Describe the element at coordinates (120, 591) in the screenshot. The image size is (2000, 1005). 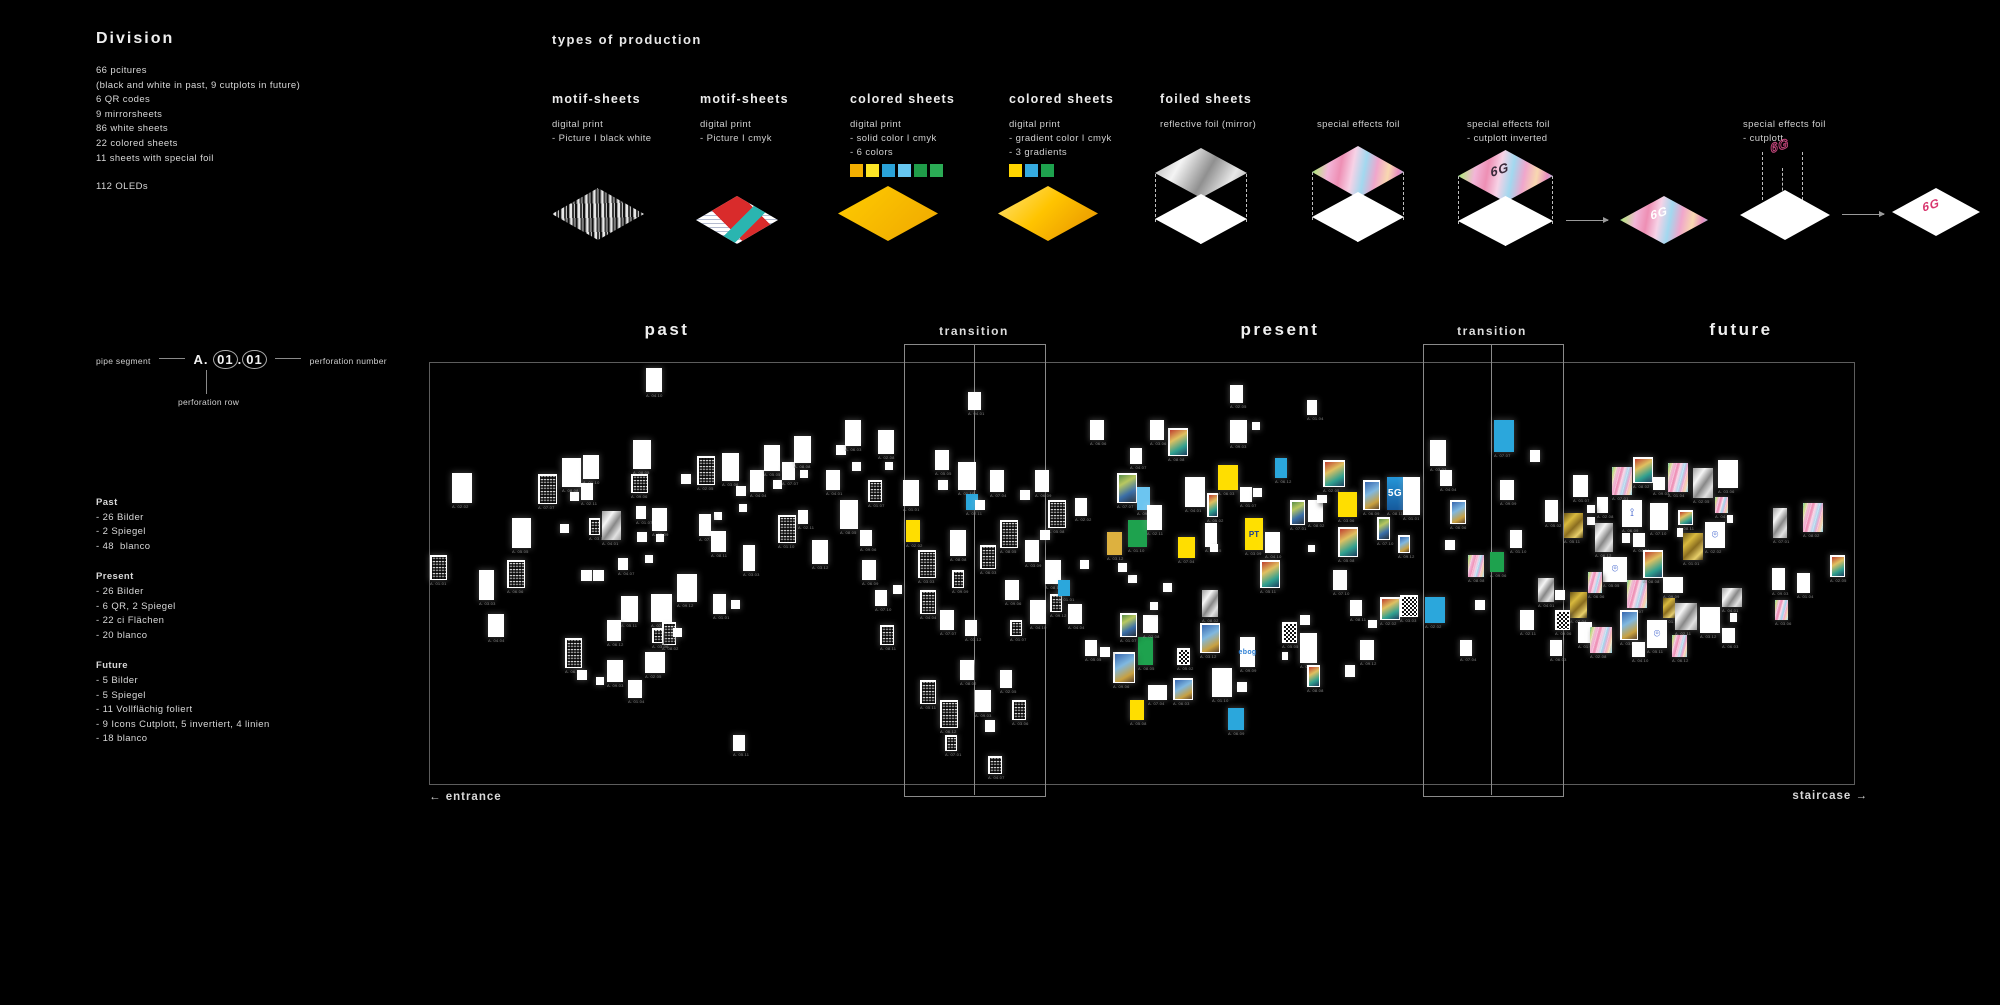
I see `stats-line: - 26 Bilder` at that location.